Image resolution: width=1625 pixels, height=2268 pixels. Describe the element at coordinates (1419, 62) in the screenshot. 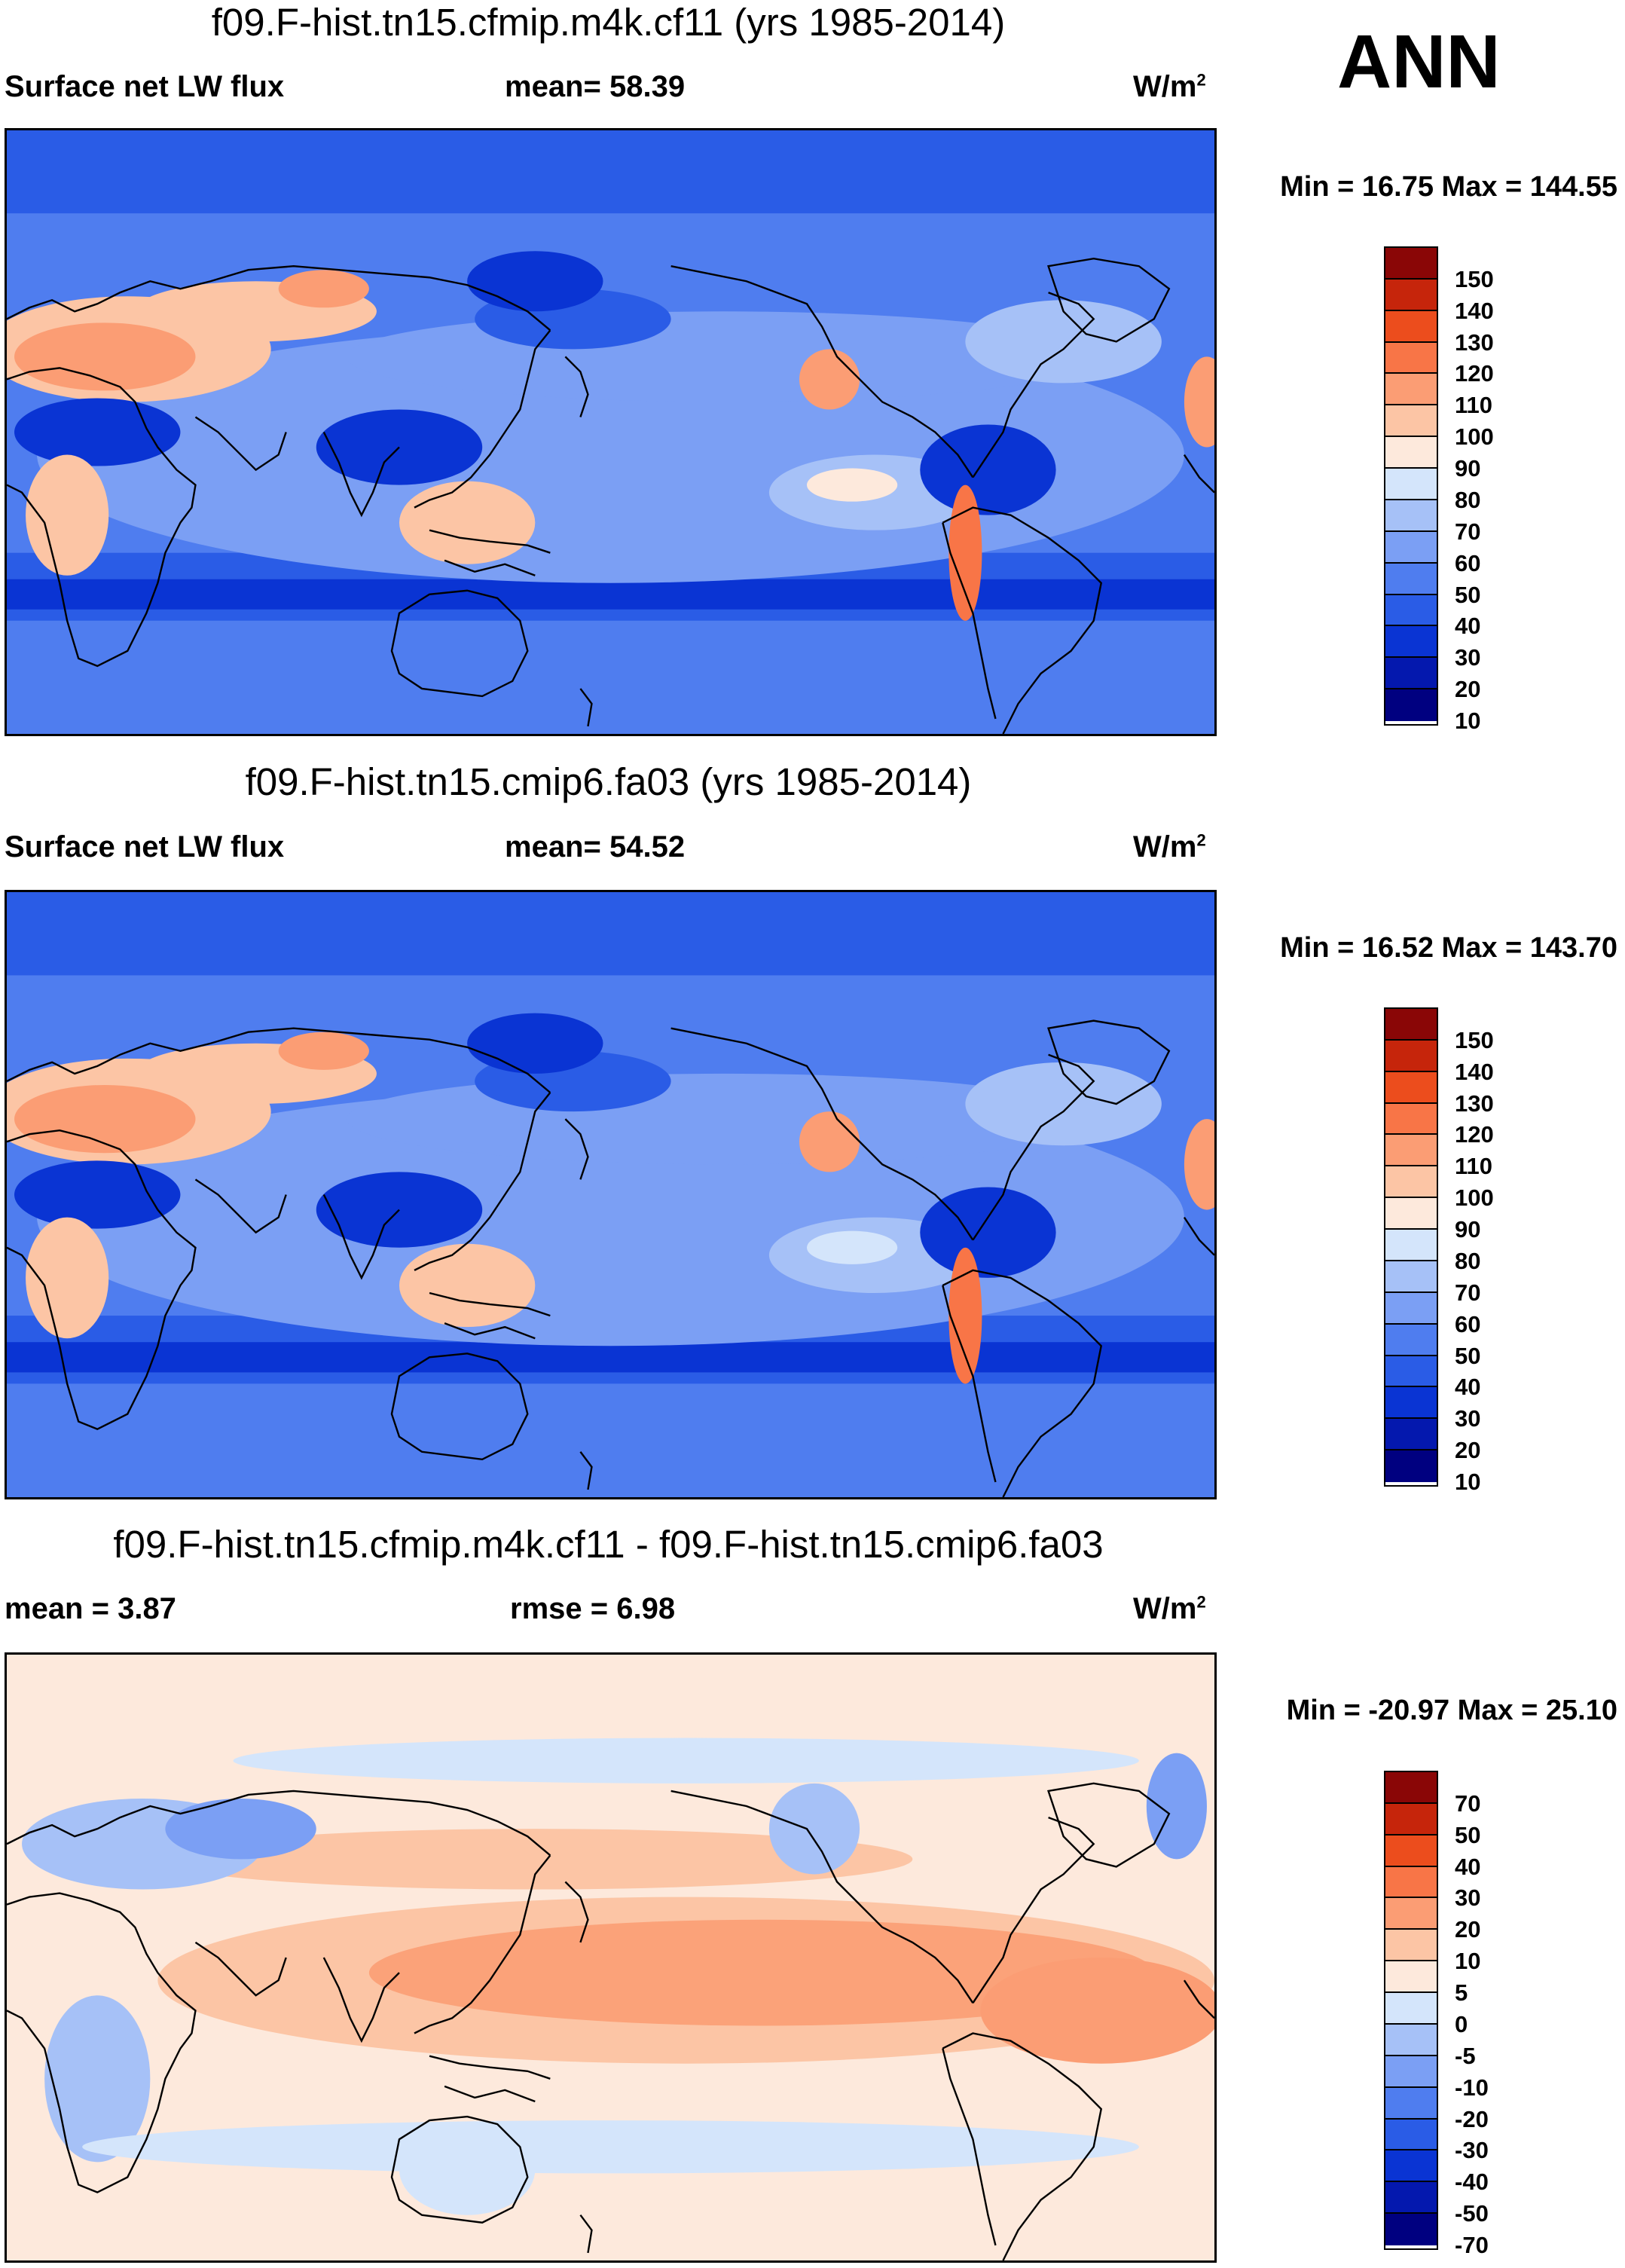

I see `season-label: ANN` at that location.